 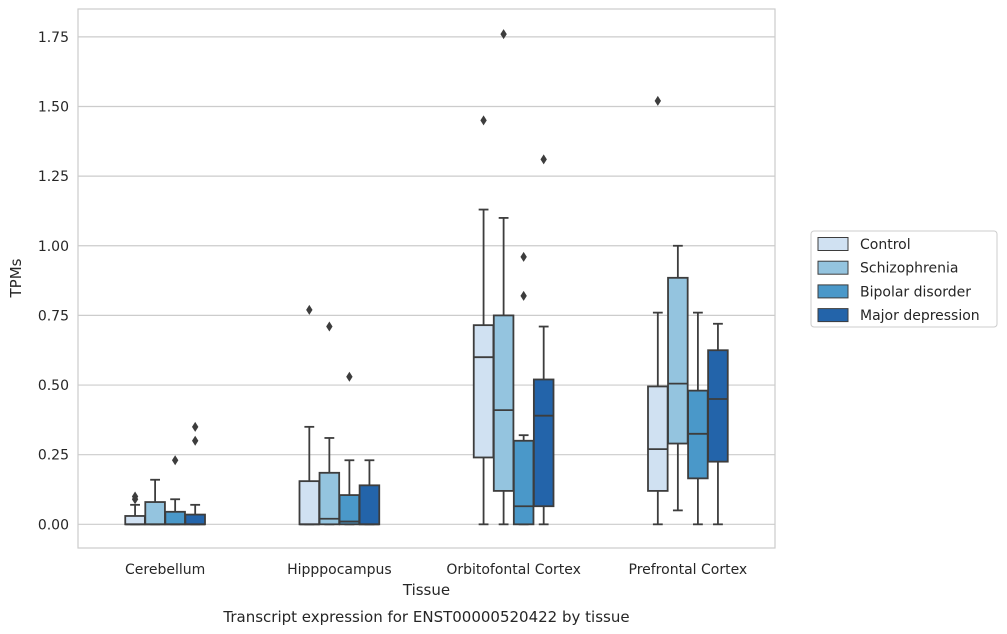 What do you see at coordinates (53, 456) in the screenshot?
I see `y-tick-label: 0.25` at bounding box center [53, 456].